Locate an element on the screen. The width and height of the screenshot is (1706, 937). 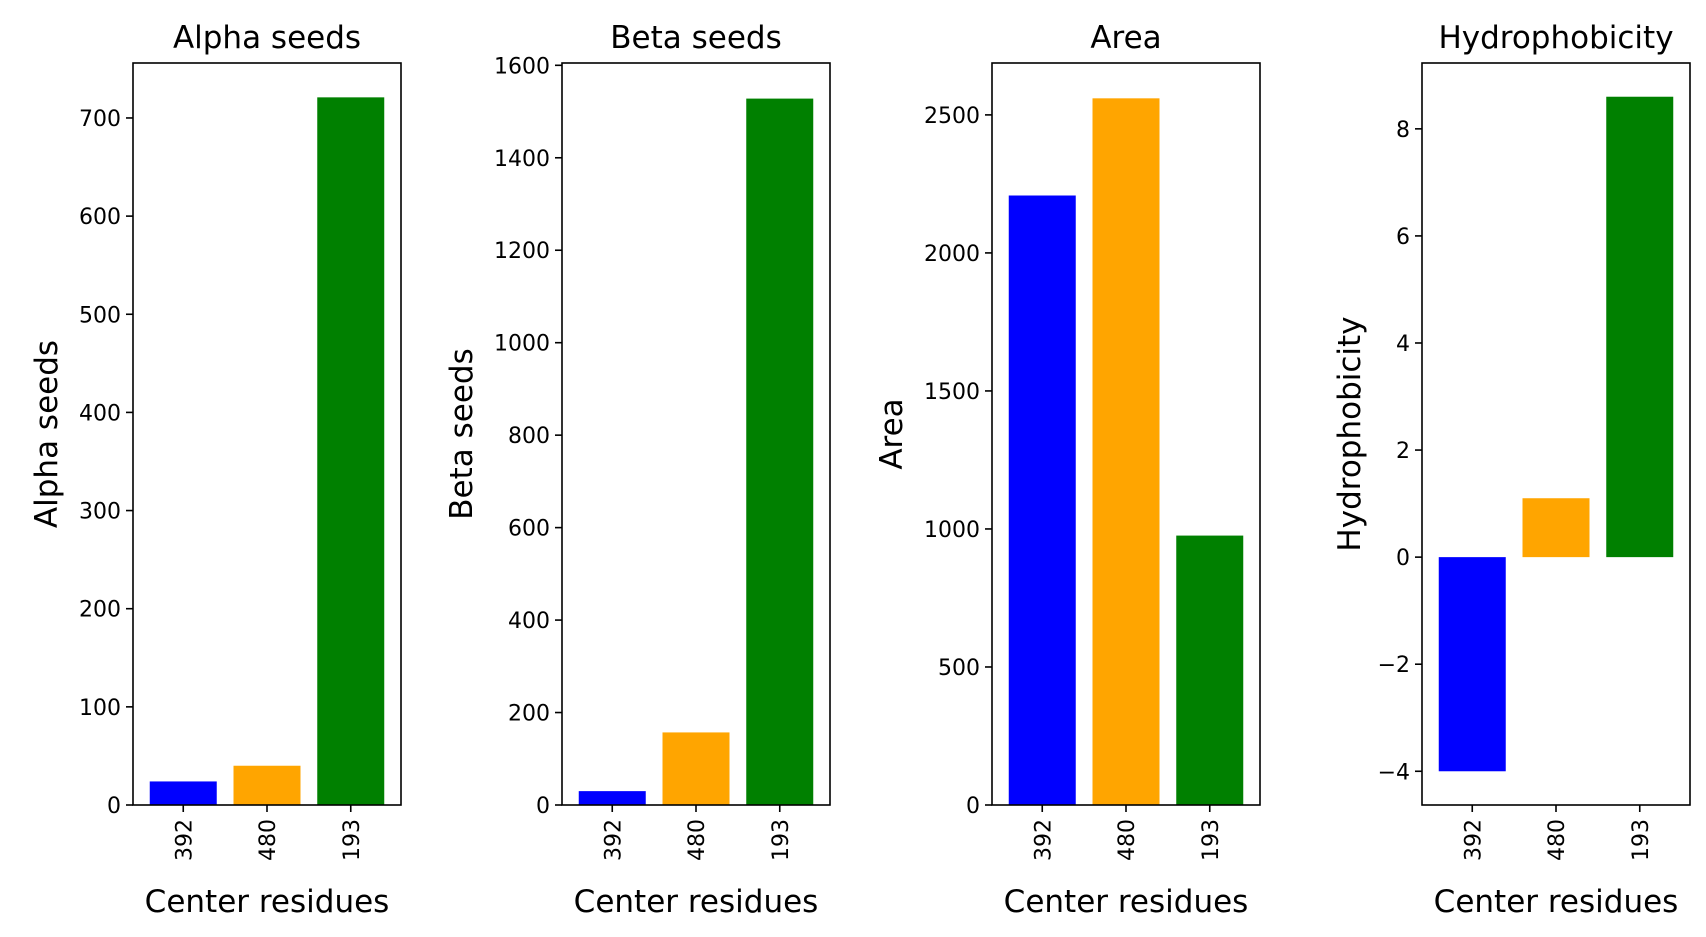
y-tick-label: 100 is located at coordinates (100, 708).